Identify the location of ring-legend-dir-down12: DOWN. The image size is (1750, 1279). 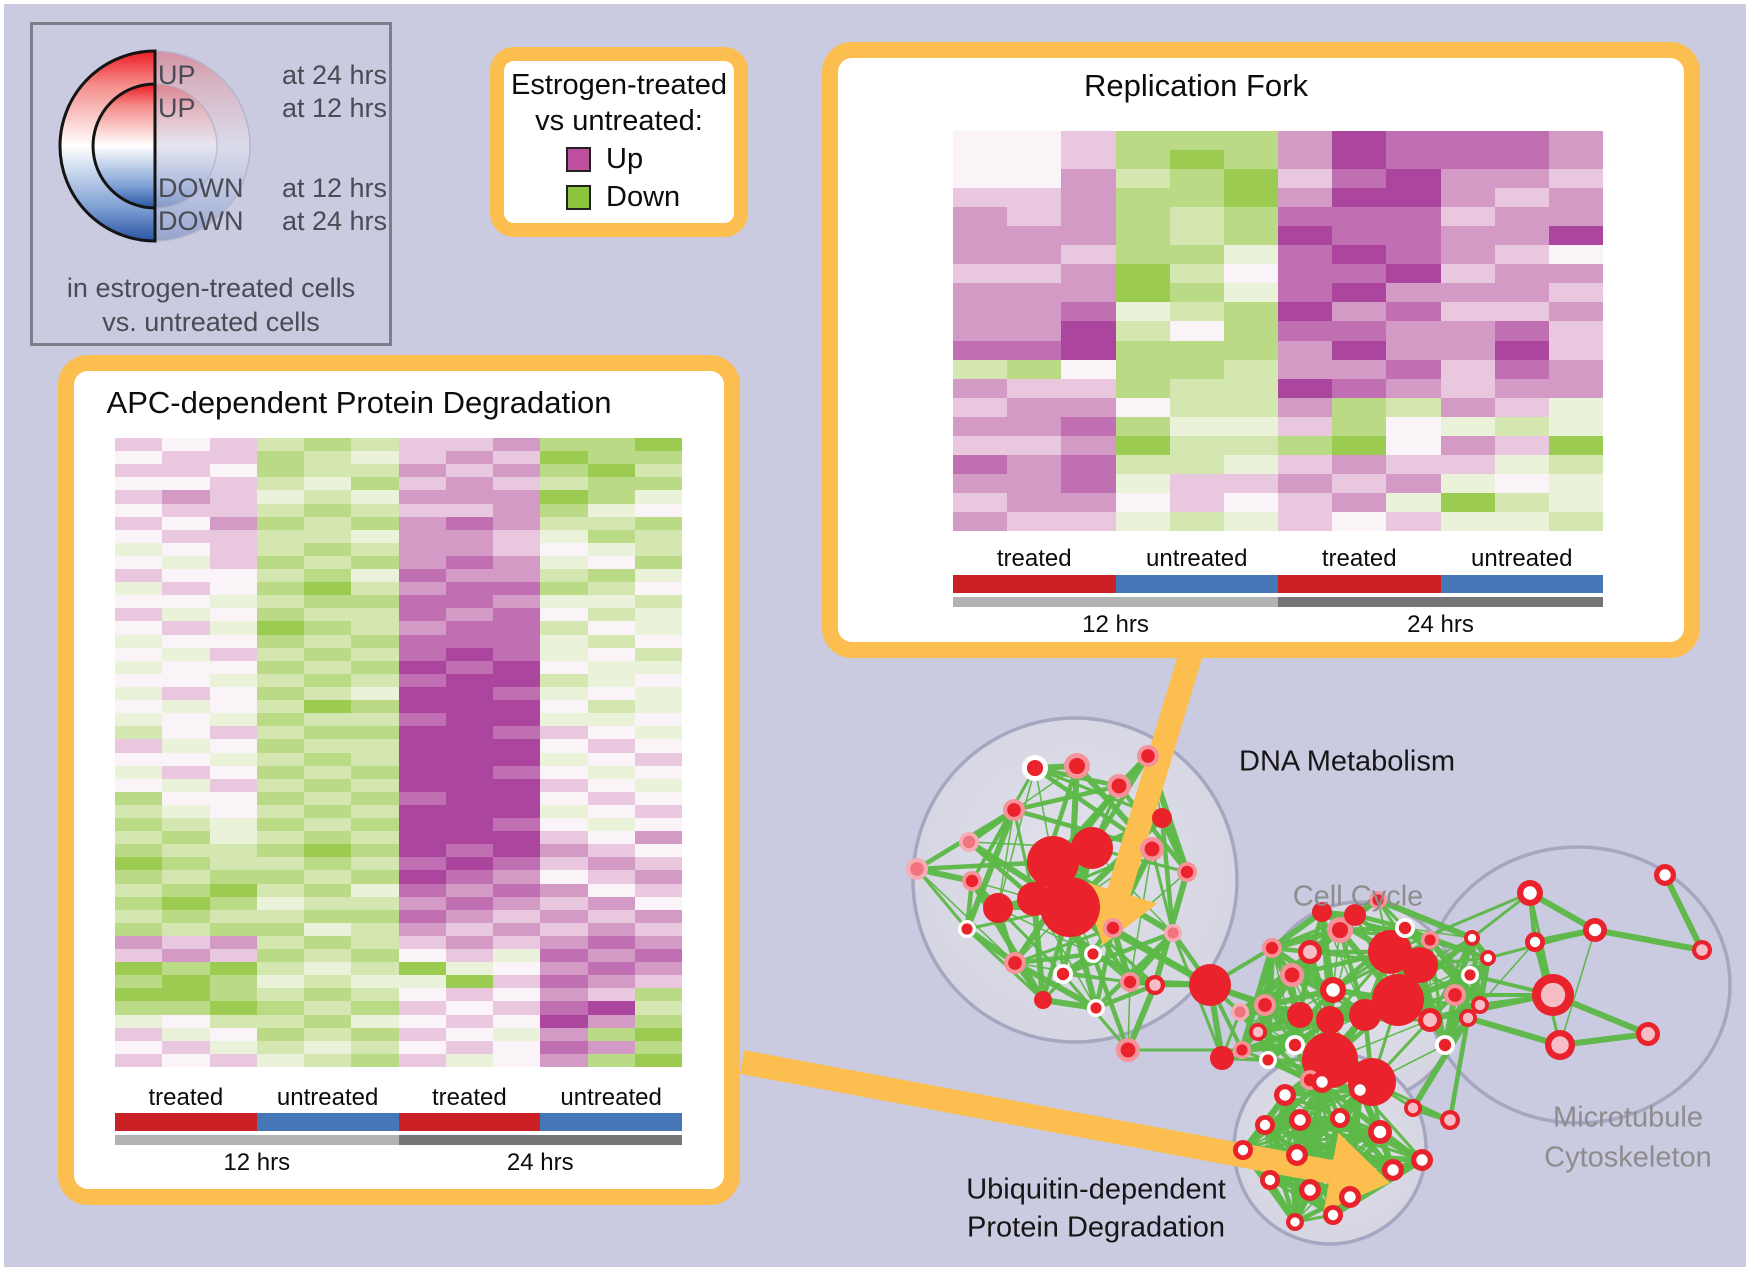
(201, 188).